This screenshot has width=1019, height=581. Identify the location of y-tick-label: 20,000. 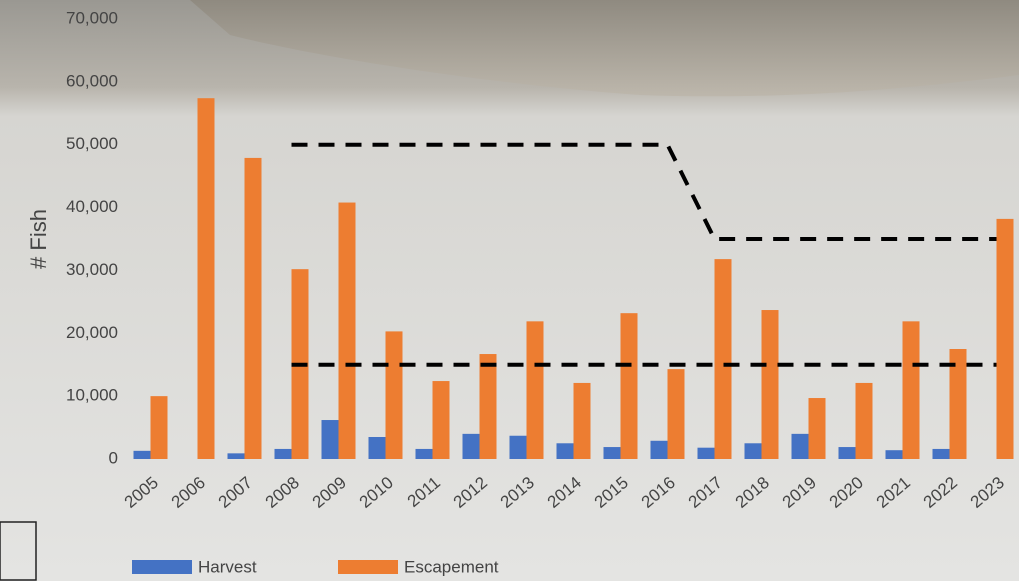
(92, 332).